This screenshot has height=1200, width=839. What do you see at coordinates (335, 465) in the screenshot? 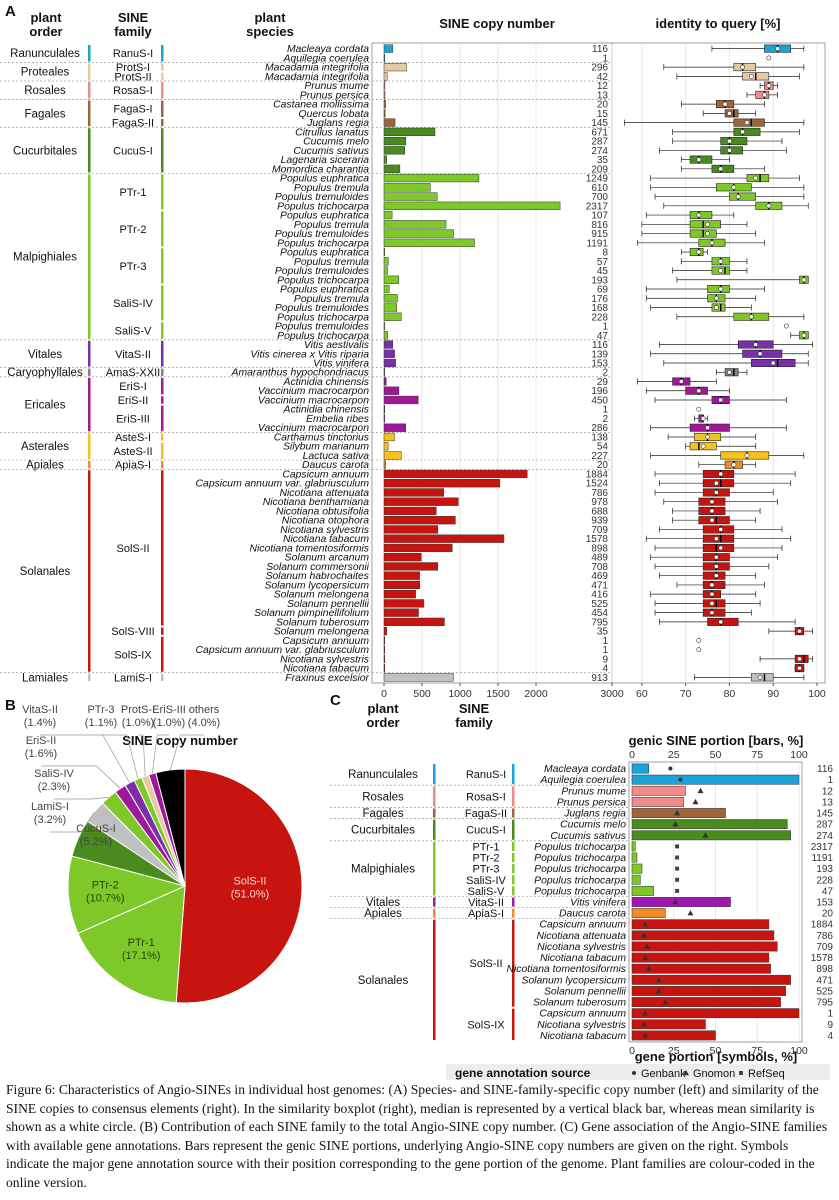
I see `species-label: Daucus carota` at bounding box center [335, 465].